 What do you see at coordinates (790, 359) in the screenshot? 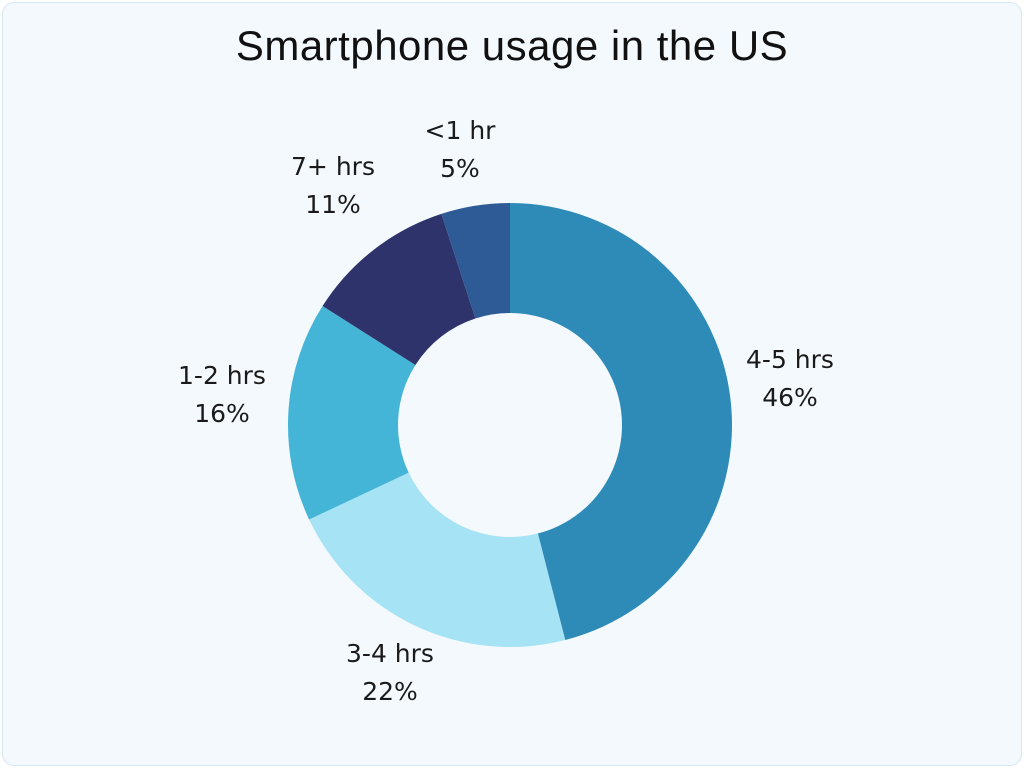
I see `slice-label: 4-5 hrs` at bounding box center [790, 359].